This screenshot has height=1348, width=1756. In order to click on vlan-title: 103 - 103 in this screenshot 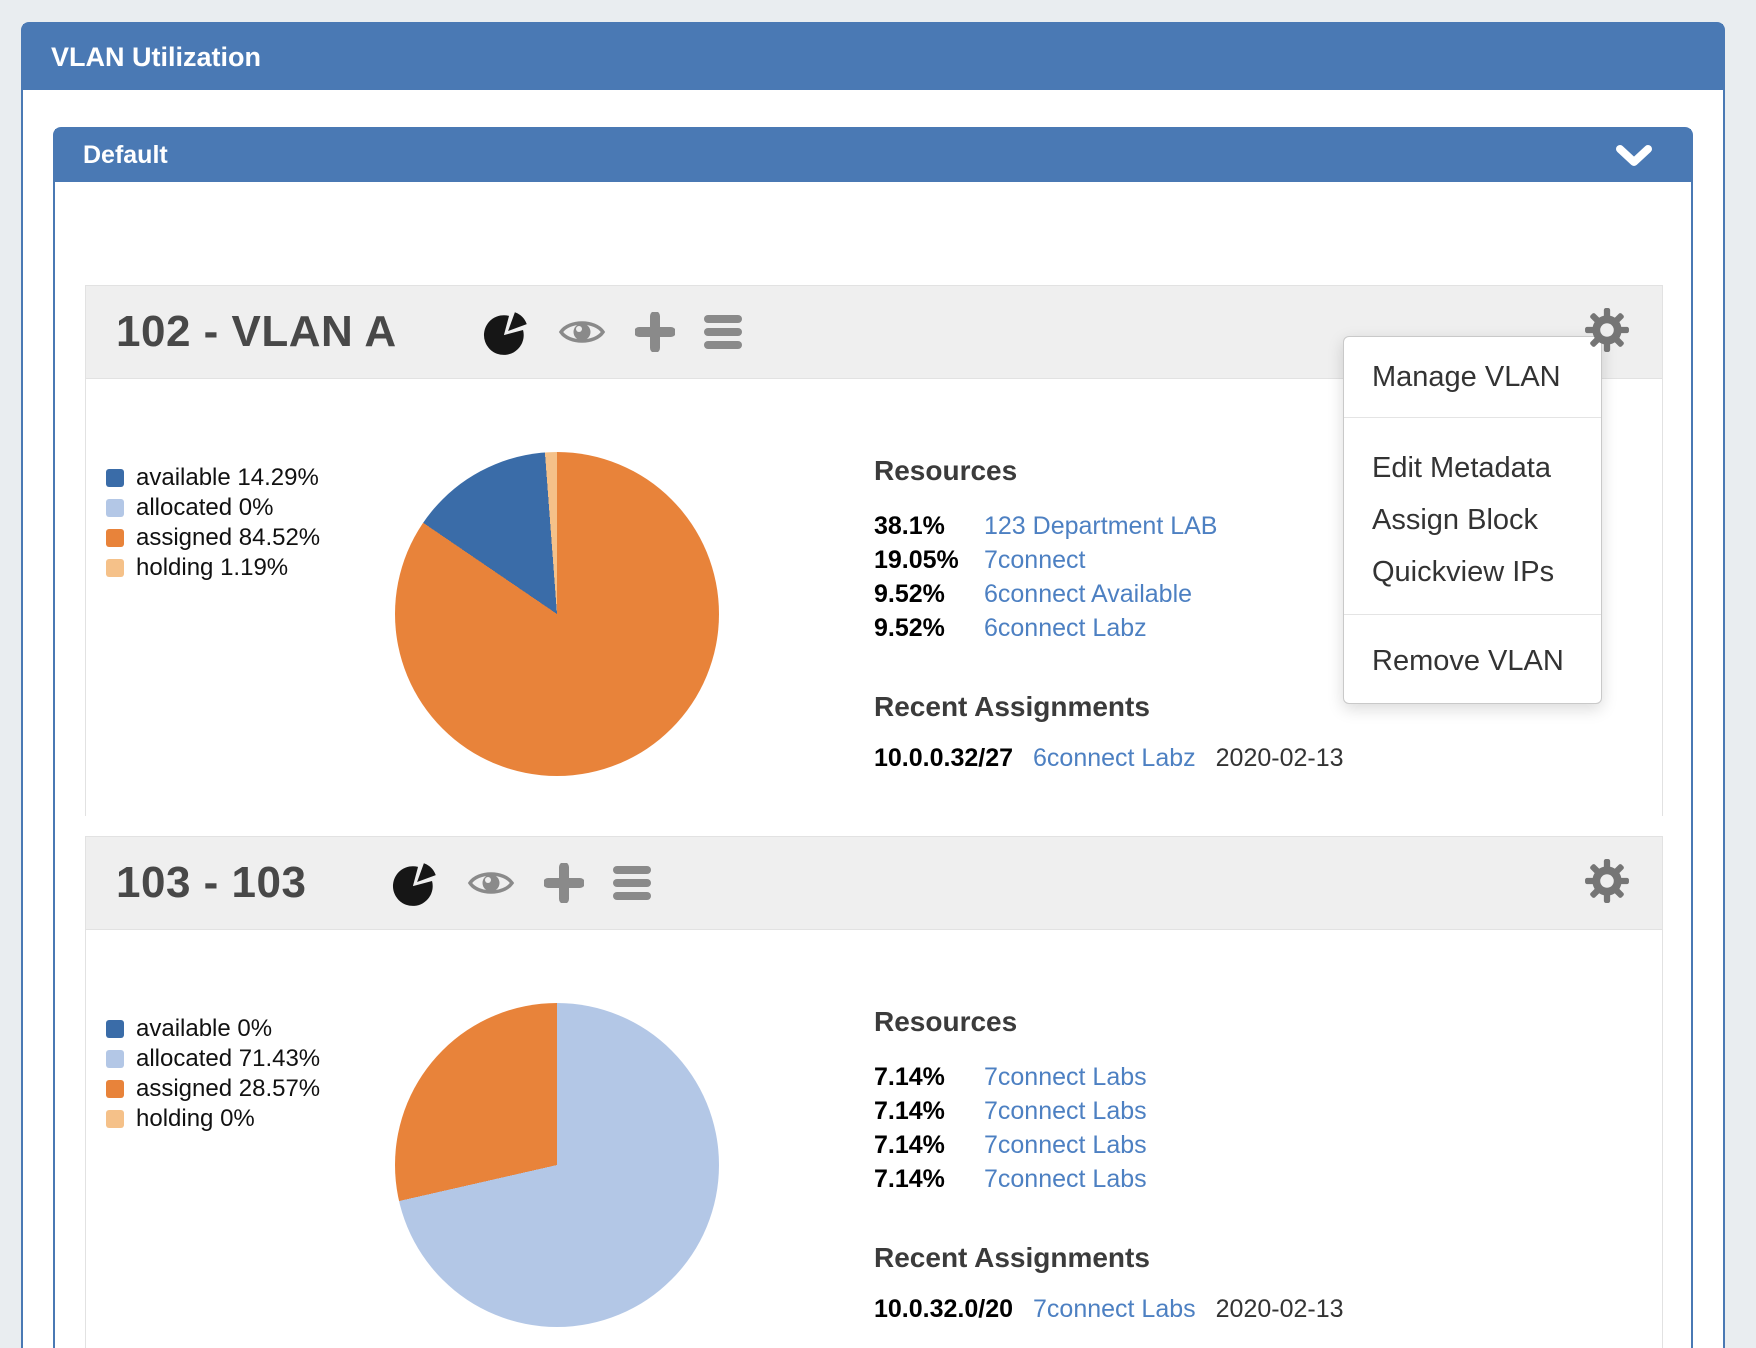, I will do `click(211, 882)`.